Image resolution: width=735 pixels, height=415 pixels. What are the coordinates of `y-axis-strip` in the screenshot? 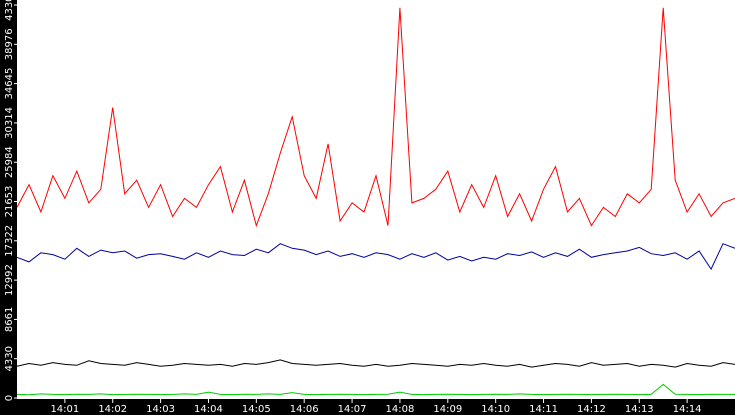 It's located at (8, 207).